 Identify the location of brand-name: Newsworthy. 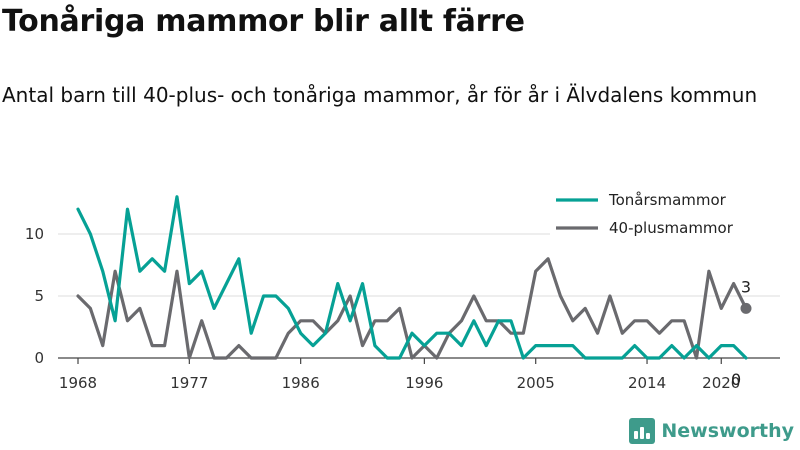
(727, 431).